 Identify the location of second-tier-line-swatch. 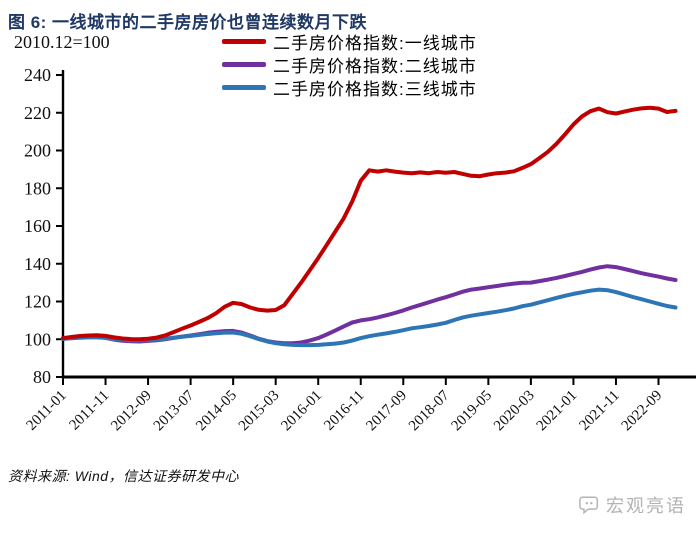
(244, 64).